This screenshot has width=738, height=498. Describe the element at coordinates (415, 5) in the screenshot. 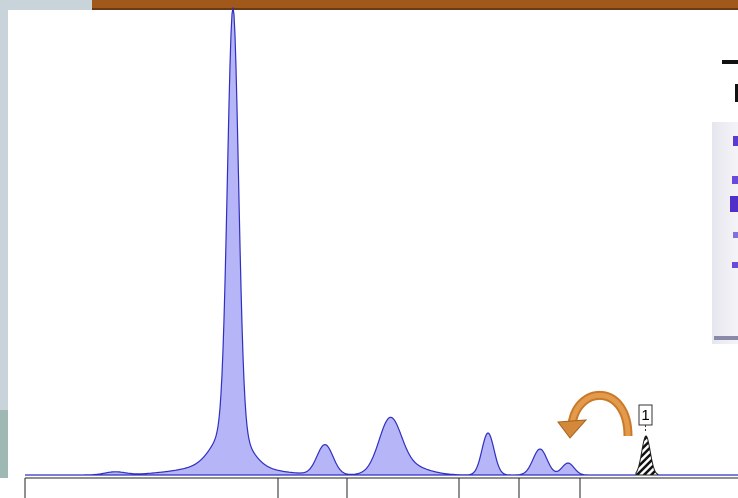

I see `header-bar` at that location.